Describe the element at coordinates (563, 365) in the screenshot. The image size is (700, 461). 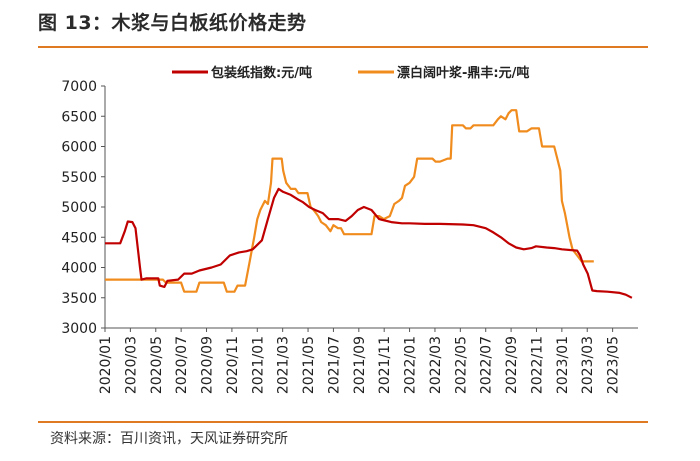
I see `x-tick-label: 2023/01` at that location.